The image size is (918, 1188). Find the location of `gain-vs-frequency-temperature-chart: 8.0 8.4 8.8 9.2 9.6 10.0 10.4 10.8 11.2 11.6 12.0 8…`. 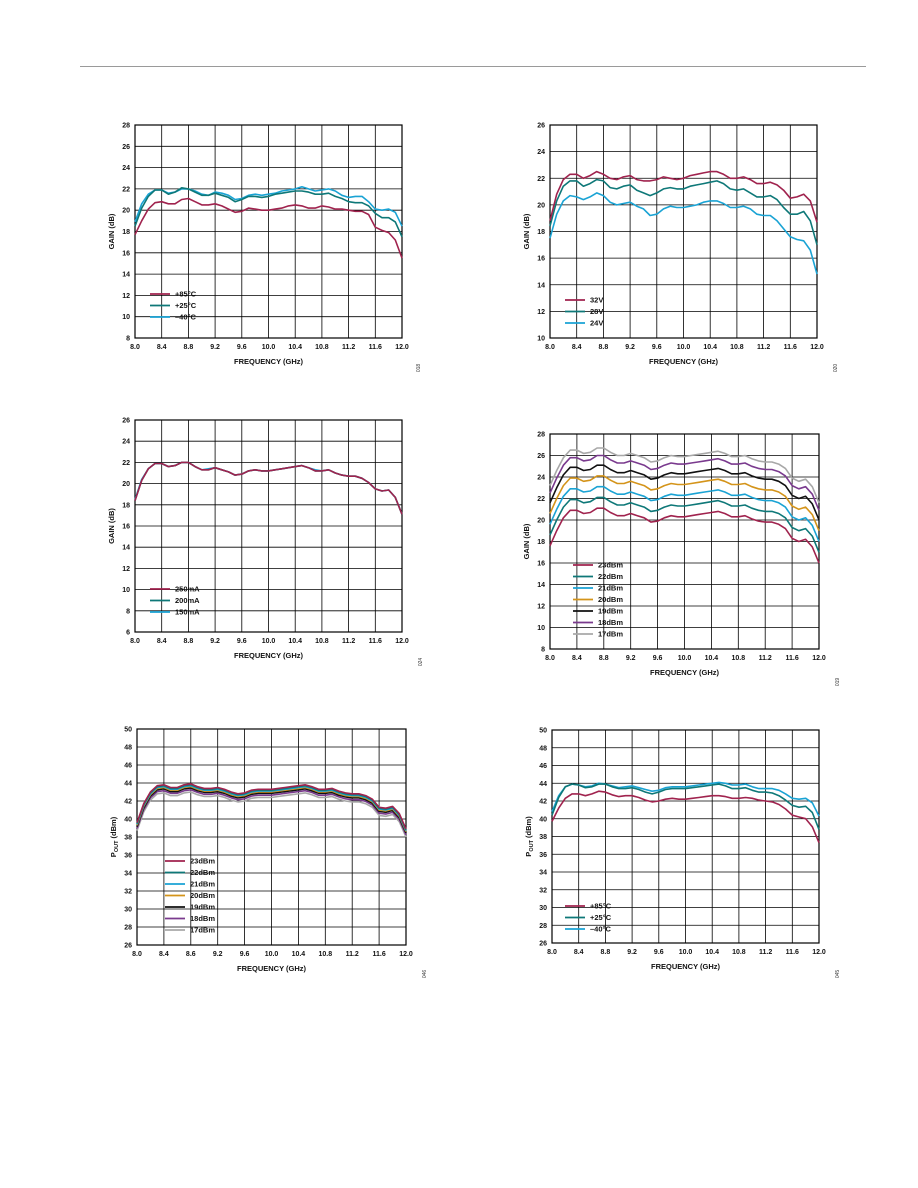

gain-vs-frequency-temperature-chart: 8.0 8.4 8.8 9.2 9.6 10.0 10.4 10.8 11.2 11.6 12.0 8… is located at coordinates (264, 248).